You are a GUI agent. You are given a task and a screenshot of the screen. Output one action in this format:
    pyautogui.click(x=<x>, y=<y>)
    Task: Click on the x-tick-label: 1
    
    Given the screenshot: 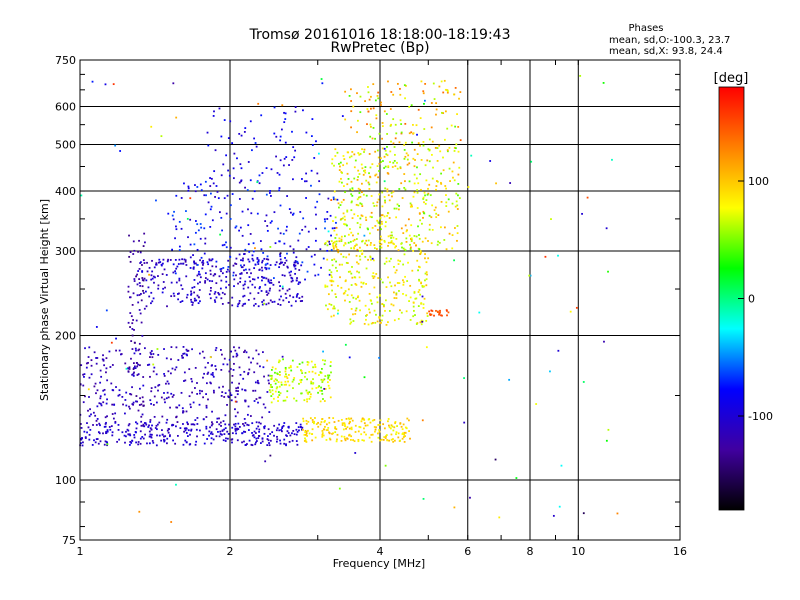 What is the action you would take?
    pyautogui.click(x=80, y=551)
    